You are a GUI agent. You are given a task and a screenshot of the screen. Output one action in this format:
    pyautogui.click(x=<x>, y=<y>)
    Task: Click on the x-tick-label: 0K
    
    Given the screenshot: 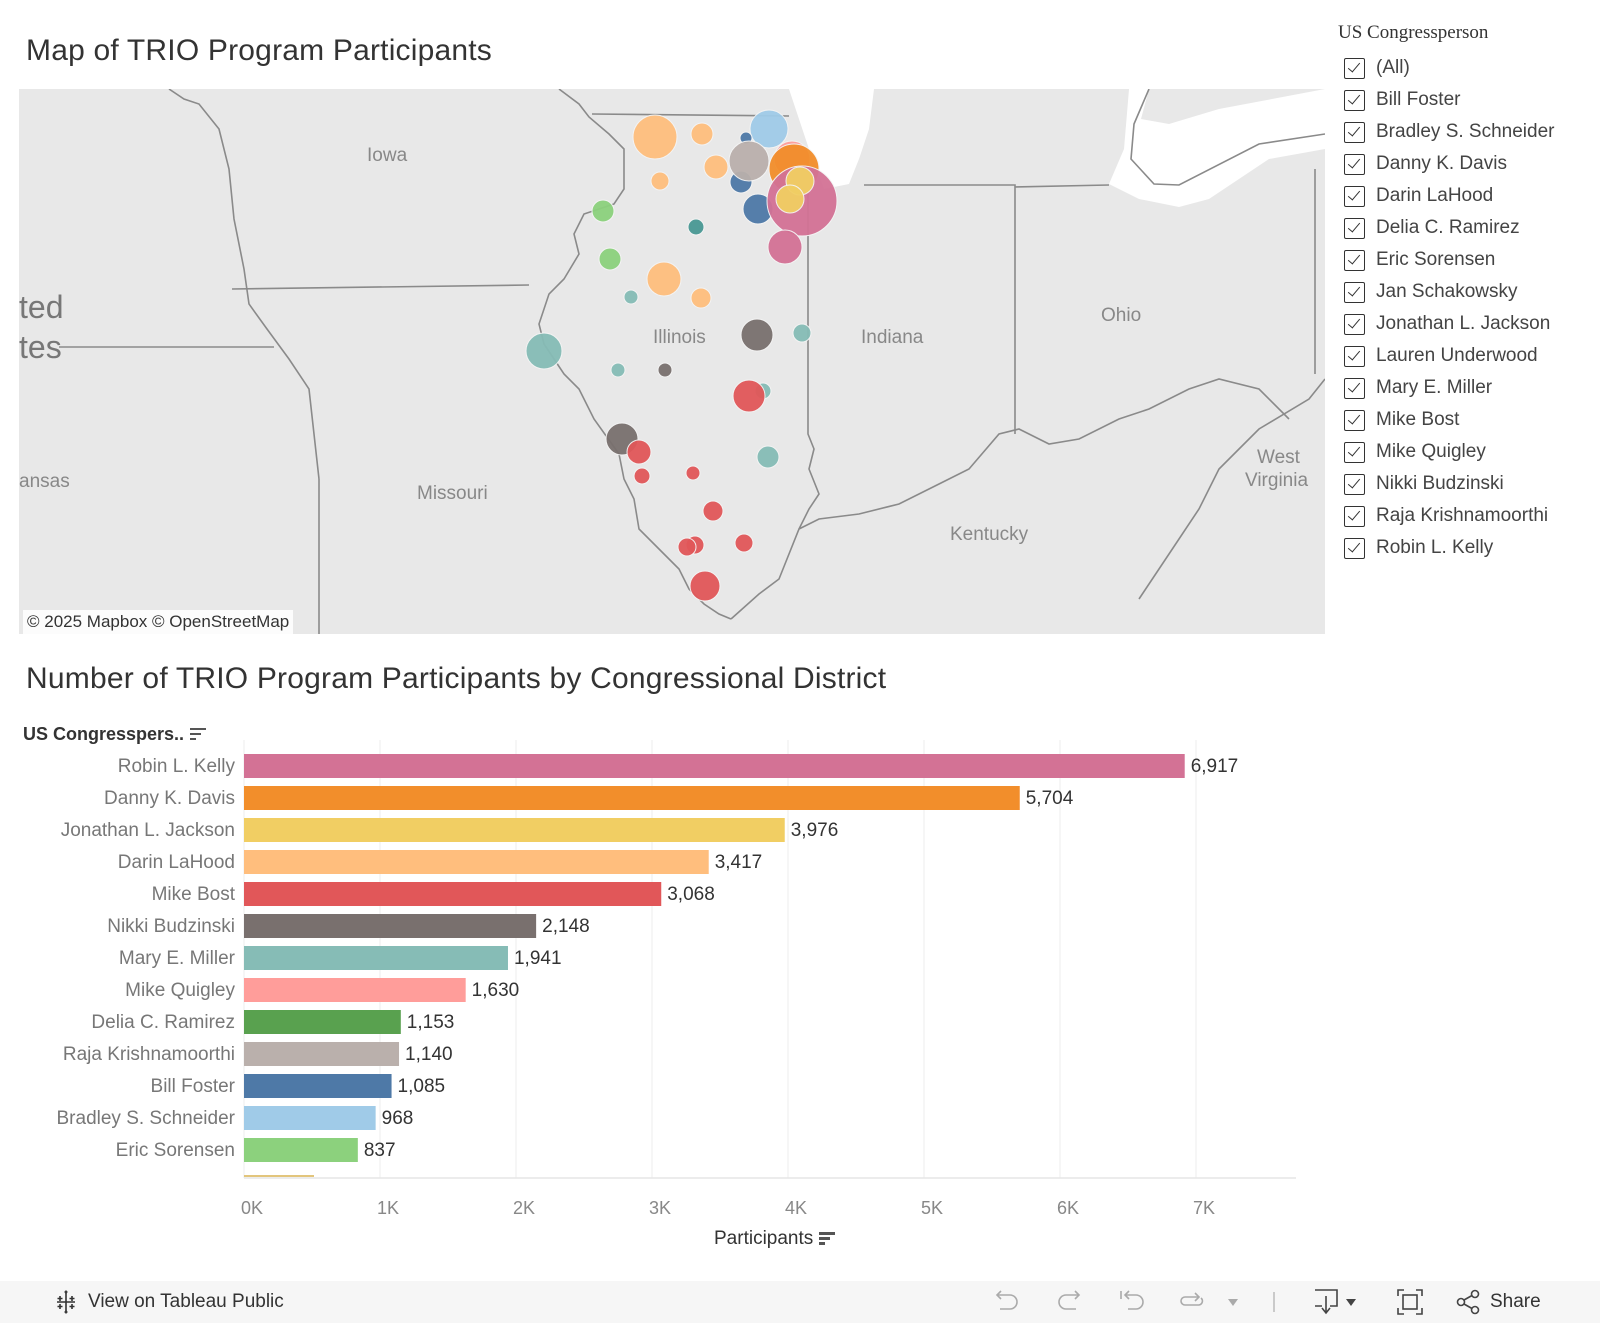 What is the action you would take?
    pyautogui.click(x=252, y=1208)
    